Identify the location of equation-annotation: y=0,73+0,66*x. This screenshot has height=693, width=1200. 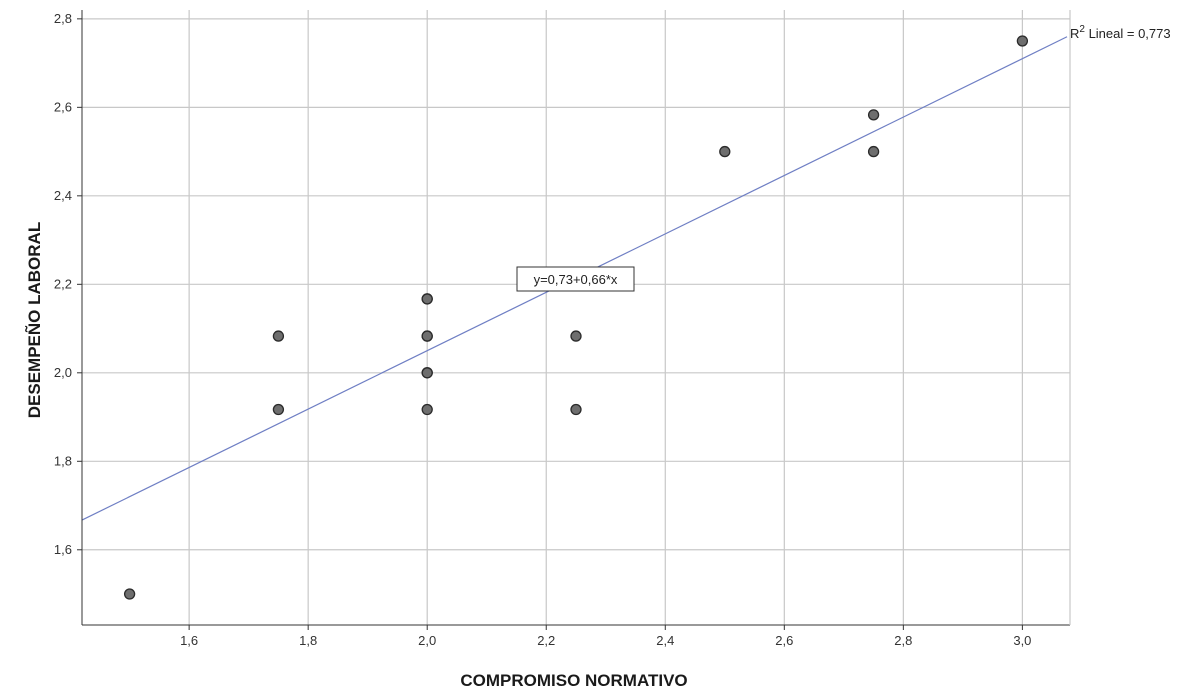
(575, 279).